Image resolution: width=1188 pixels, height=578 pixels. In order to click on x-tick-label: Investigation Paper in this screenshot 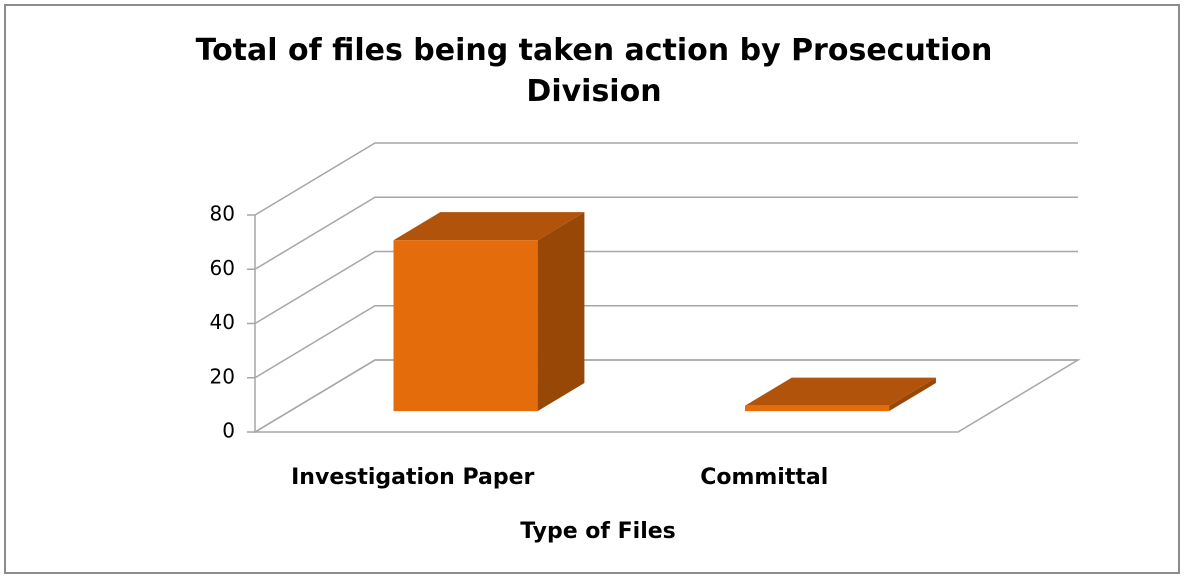, I will do `click(412, 477)`.